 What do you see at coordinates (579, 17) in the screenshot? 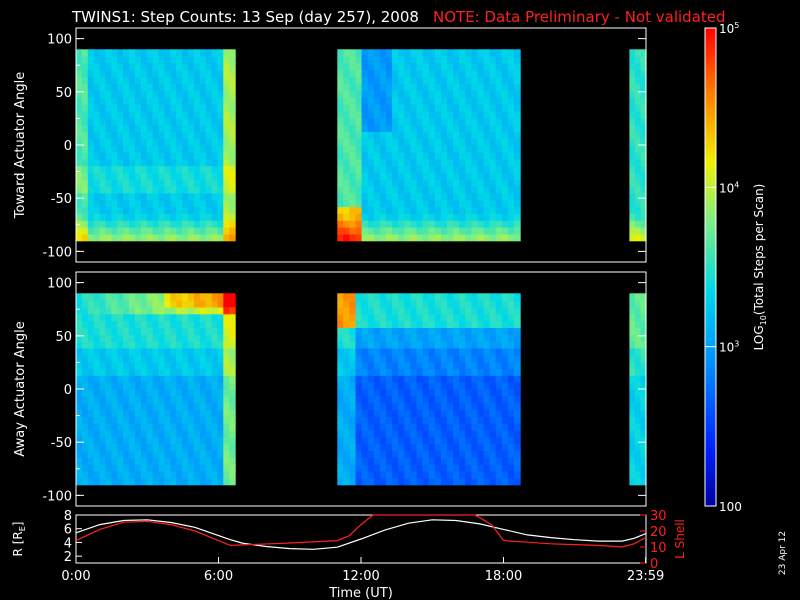
I see `note-text: NOTE: Data Preliminary - Not validated` at bounding box center [579, 17].